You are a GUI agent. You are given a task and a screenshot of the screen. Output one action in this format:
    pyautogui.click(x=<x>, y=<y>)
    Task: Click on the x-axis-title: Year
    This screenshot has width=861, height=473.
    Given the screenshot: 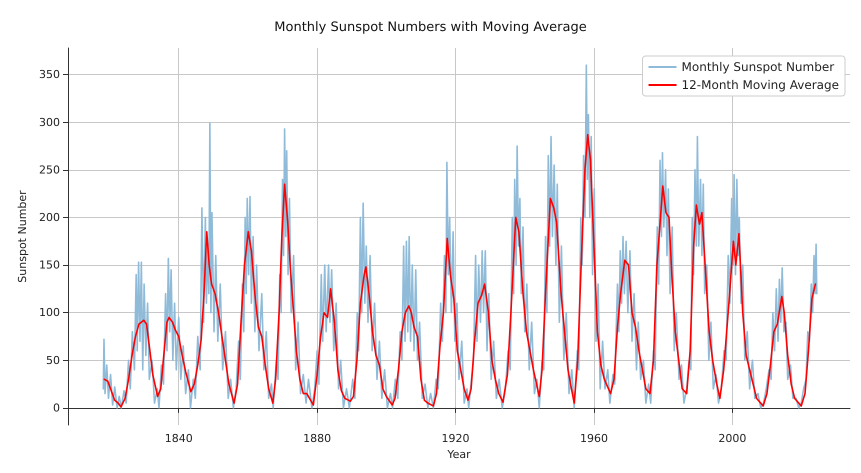 What is the action you would take?
    pyautogui.click(x=459, y=454)
    